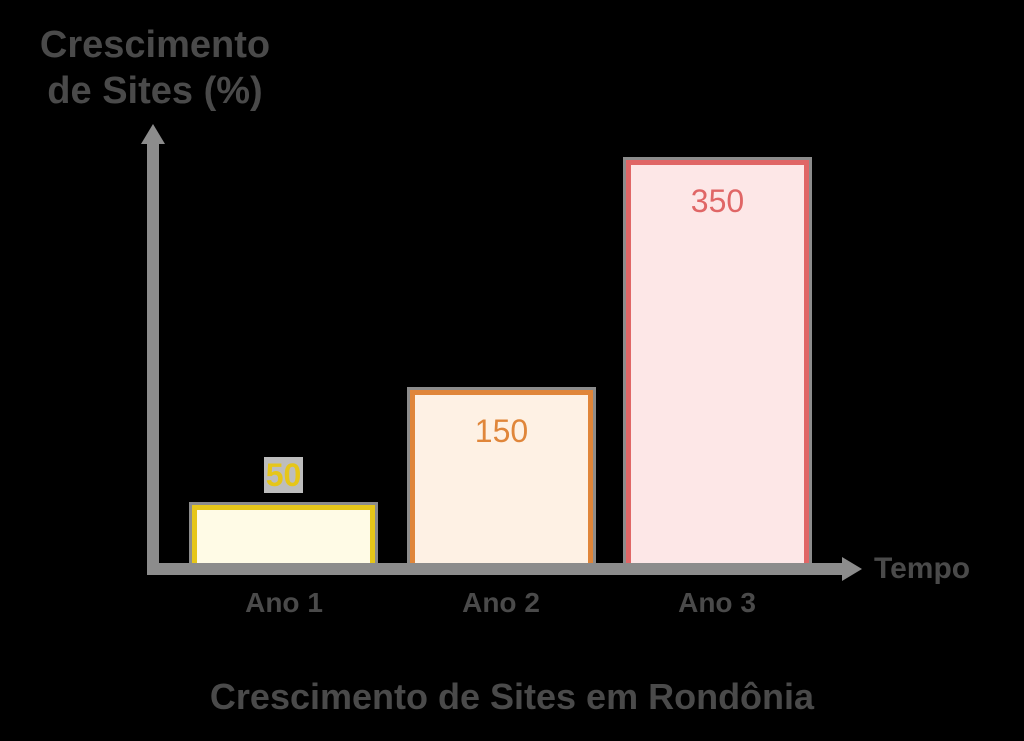  I want to click on category-label: Ano 2, so click(501, 602).